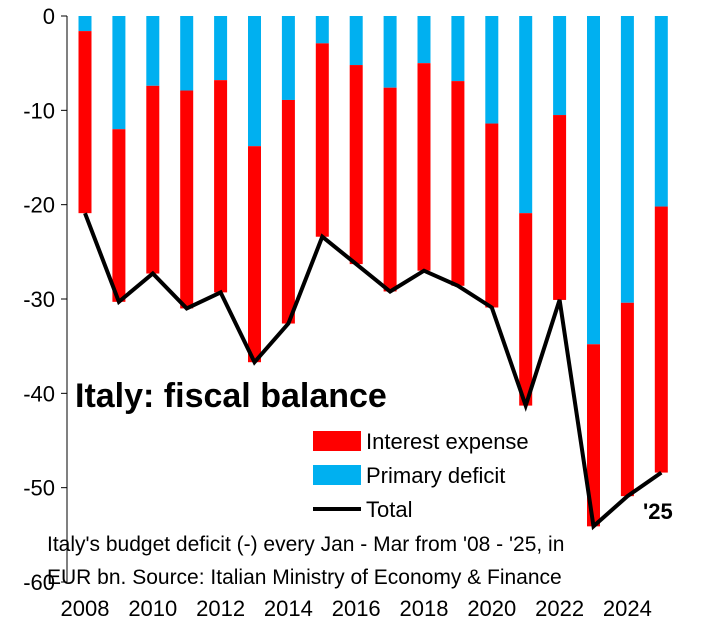 This screenshot has width=710, height=631. I want to click on bar-primary-deficit-2013, so click(254, 81).